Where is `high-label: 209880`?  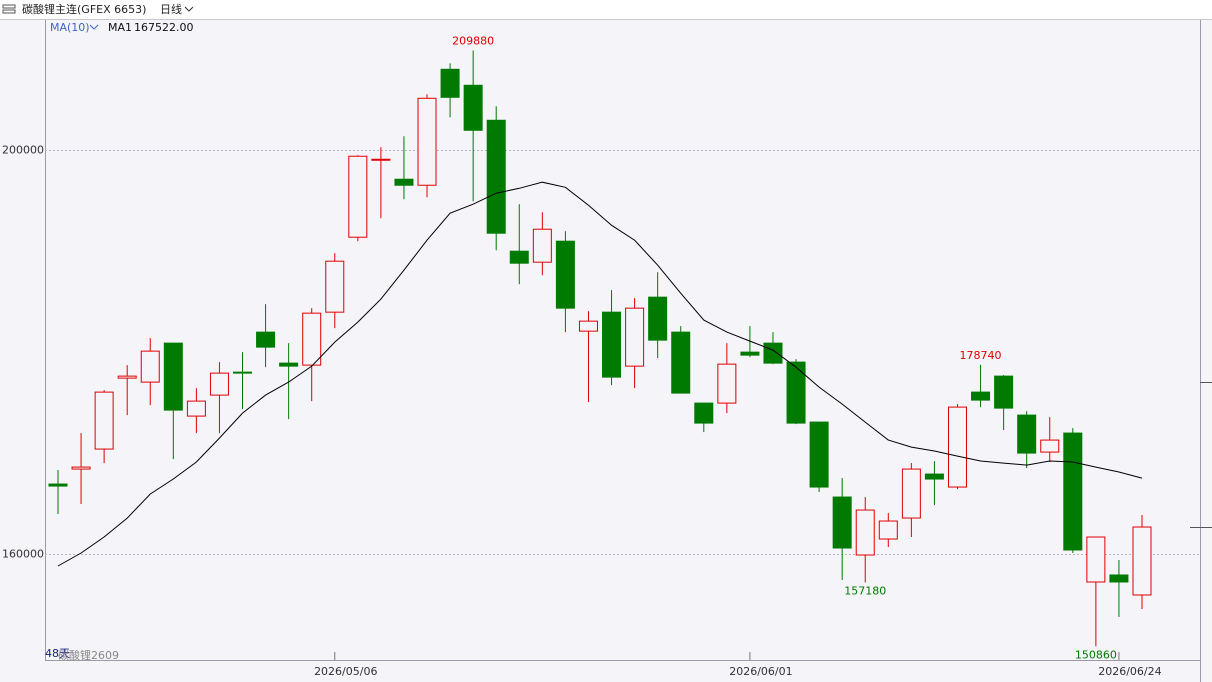
high-label: 209880 is located at coordinates (473, 40).